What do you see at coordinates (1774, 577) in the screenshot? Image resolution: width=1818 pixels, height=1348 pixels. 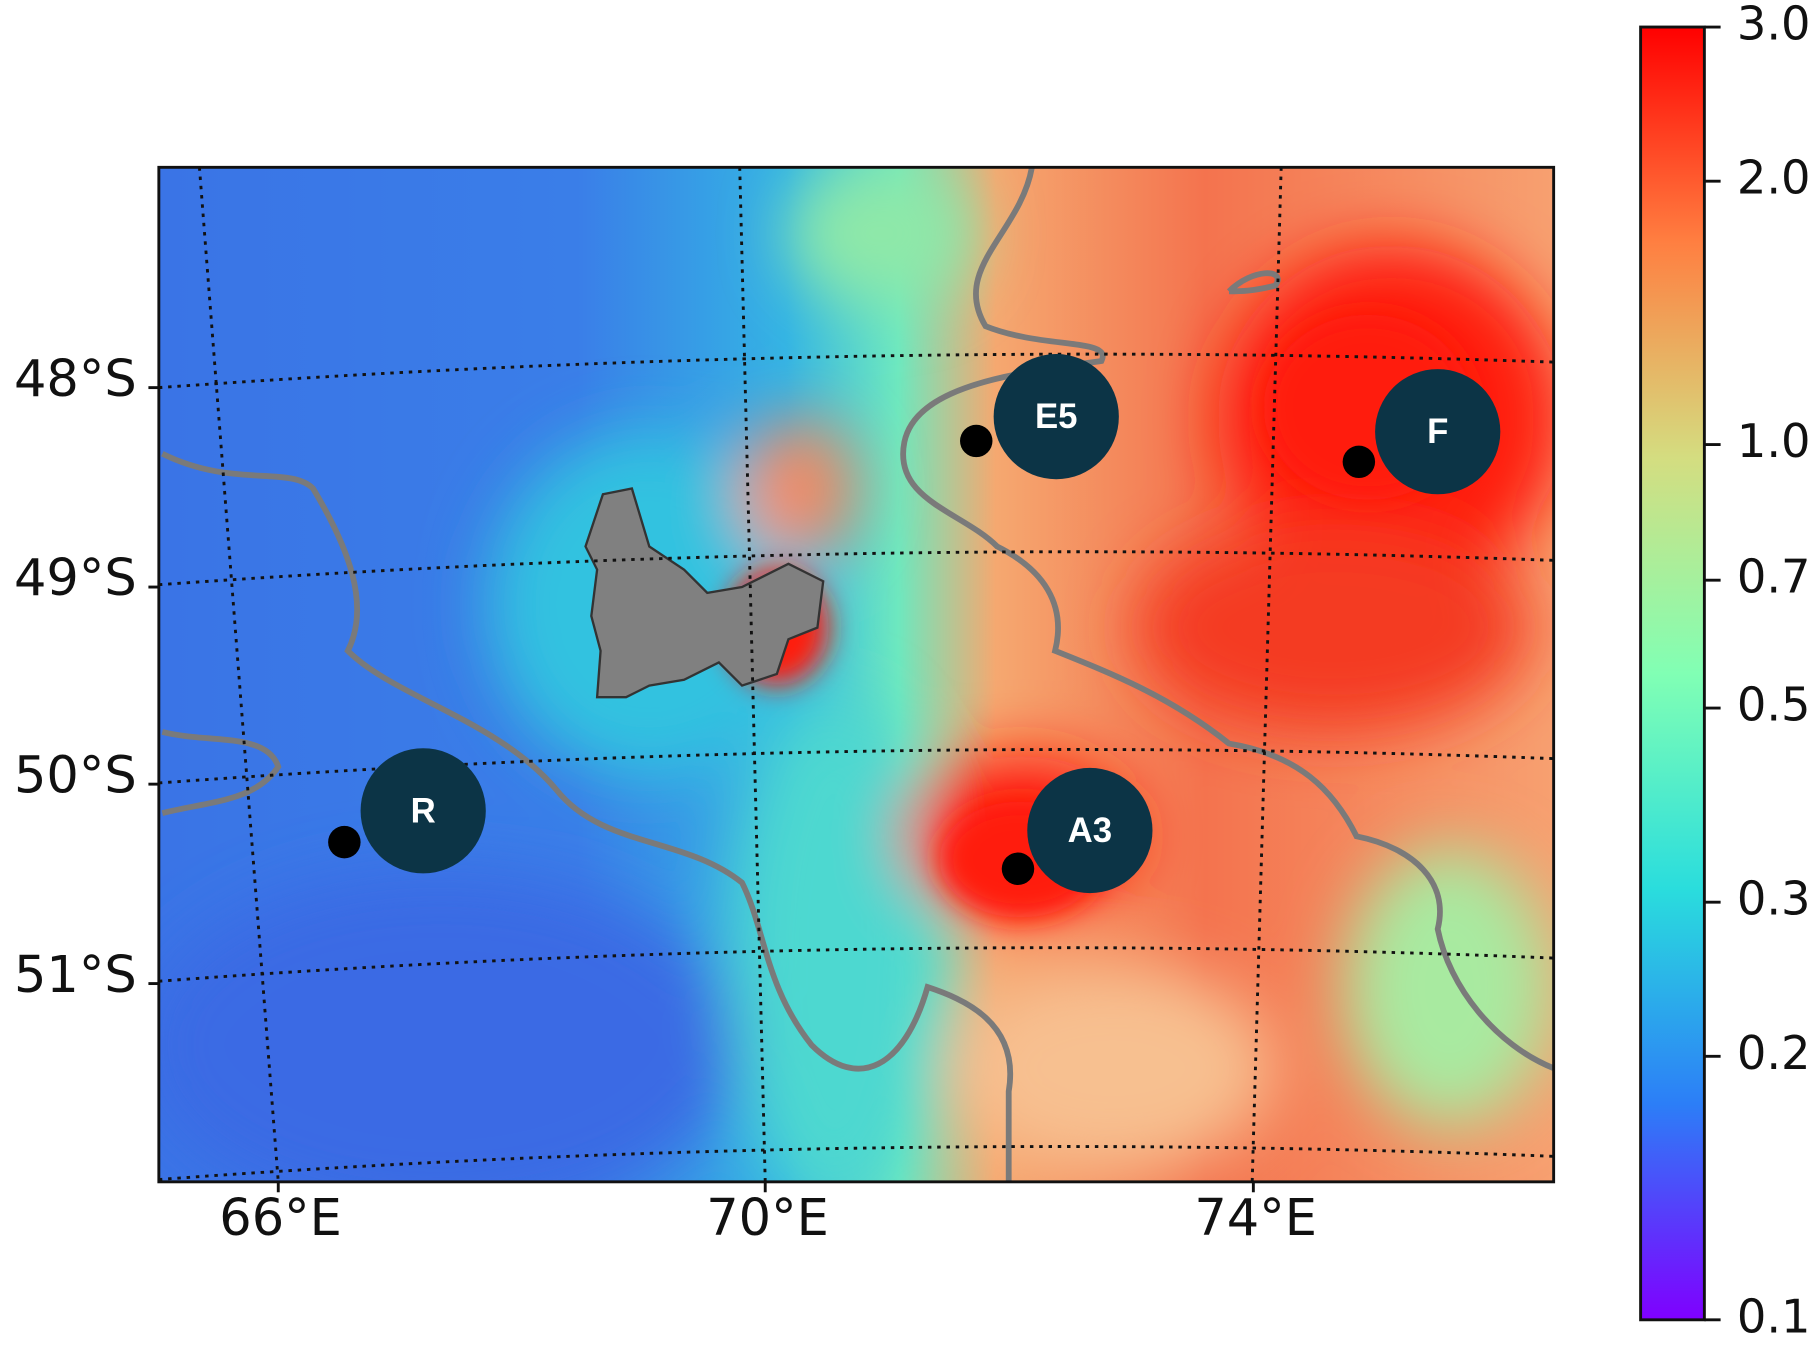 I see `colorbar-tick-label: 0.7` at bounding box center [1774, 577].